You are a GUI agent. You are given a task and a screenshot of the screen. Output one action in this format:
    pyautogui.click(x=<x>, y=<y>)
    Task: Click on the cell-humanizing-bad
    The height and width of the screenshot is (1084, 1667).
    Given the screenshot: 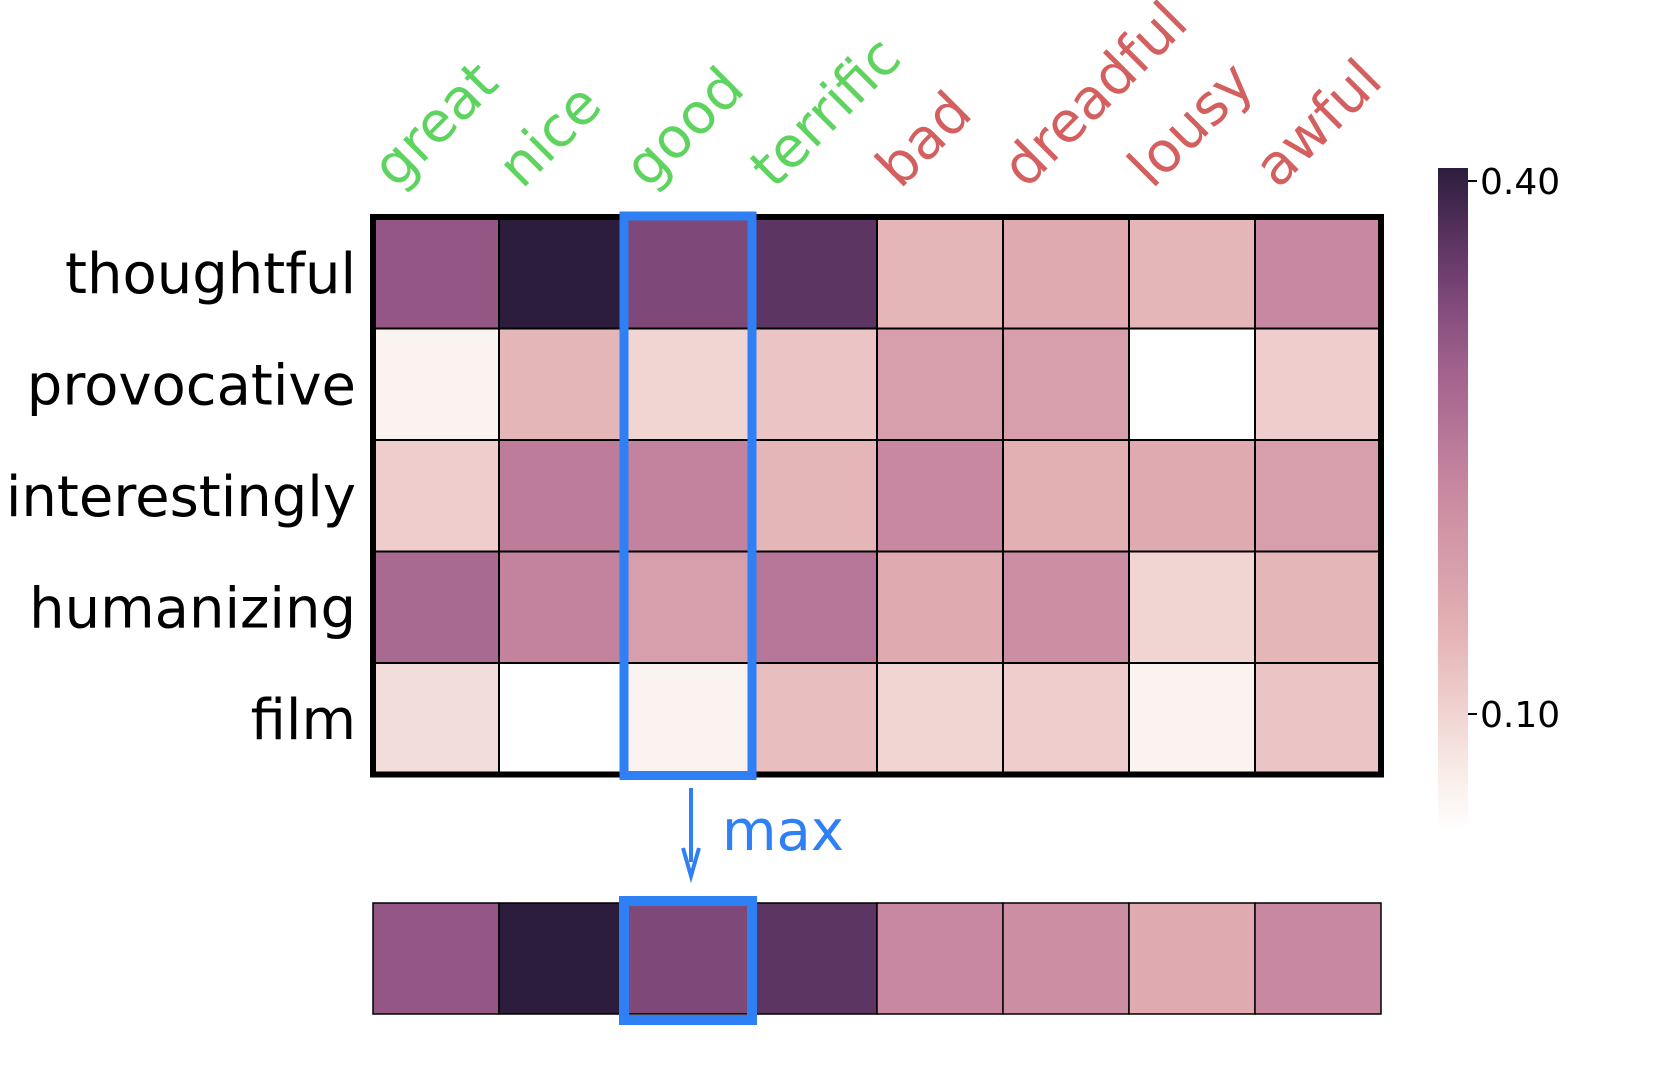 What is the action you would take?
    pyautogui.click(x=940, y=607)
    